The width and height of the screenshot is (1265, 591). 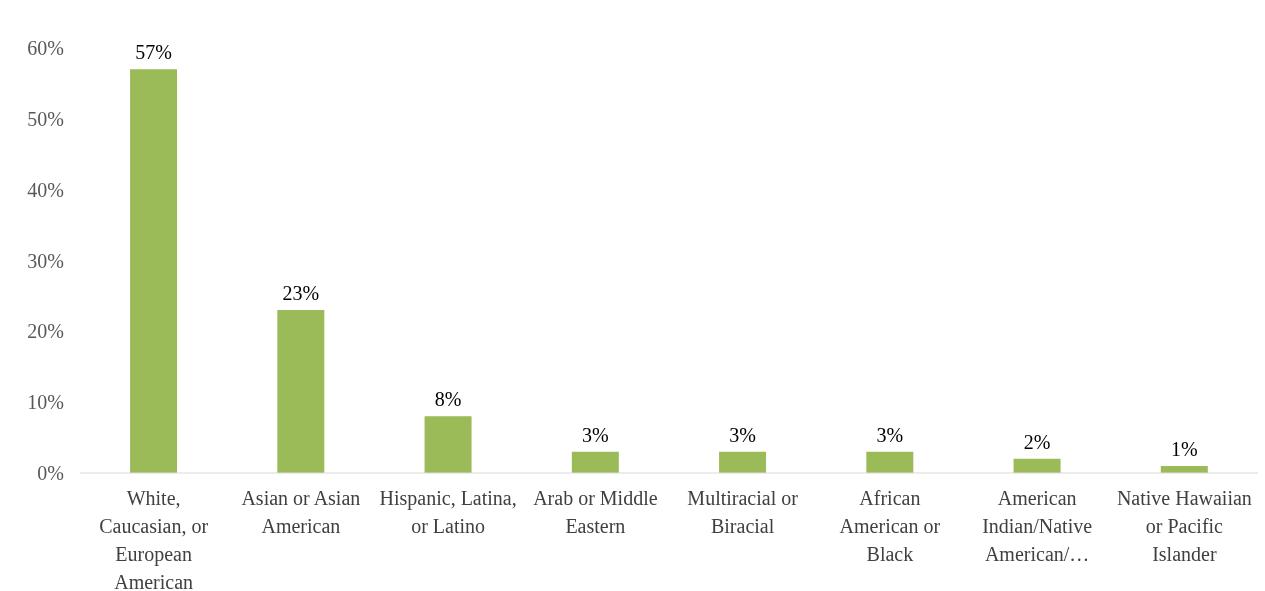 I want to click on x-tick-label: Native Hawaiian or Pacific Islander, so click(x=1184, y=526).